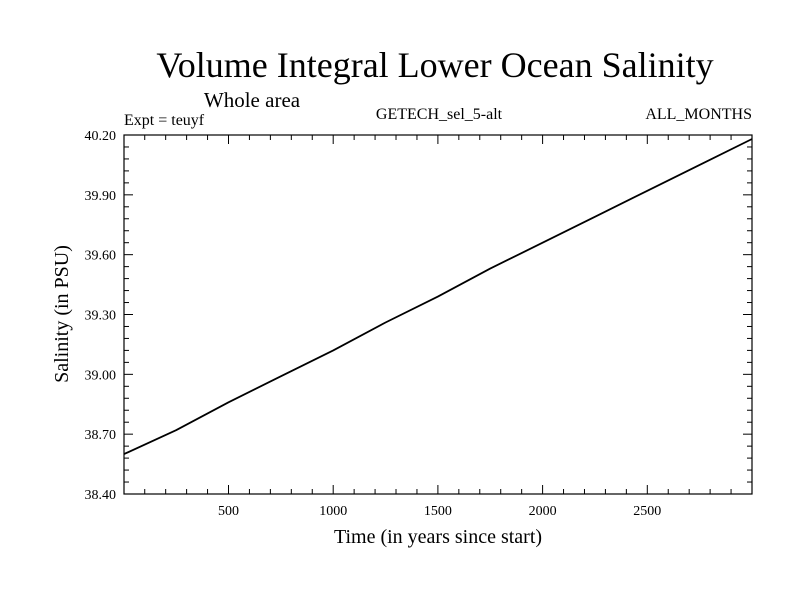 This screenshot has width=800, height=605. What do you see at coordinates (101, 256) in the screenshot?
I see `y-tick-label: 39.60` at bounding box center [101, 256].